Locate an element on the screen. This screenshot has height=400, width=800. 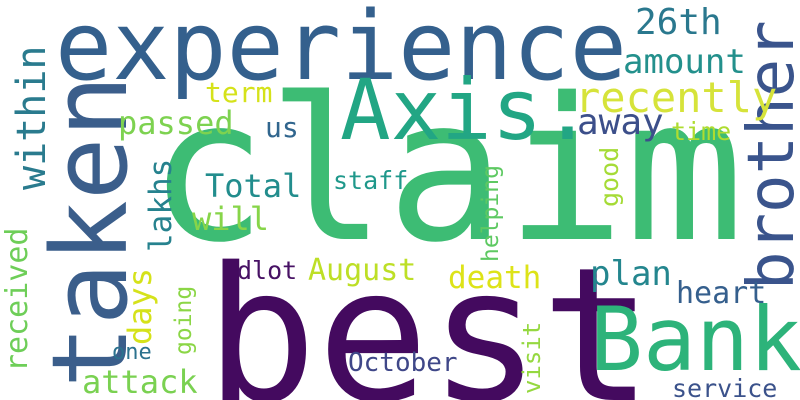
word-passed: passed is located at coordinates (176, 123).